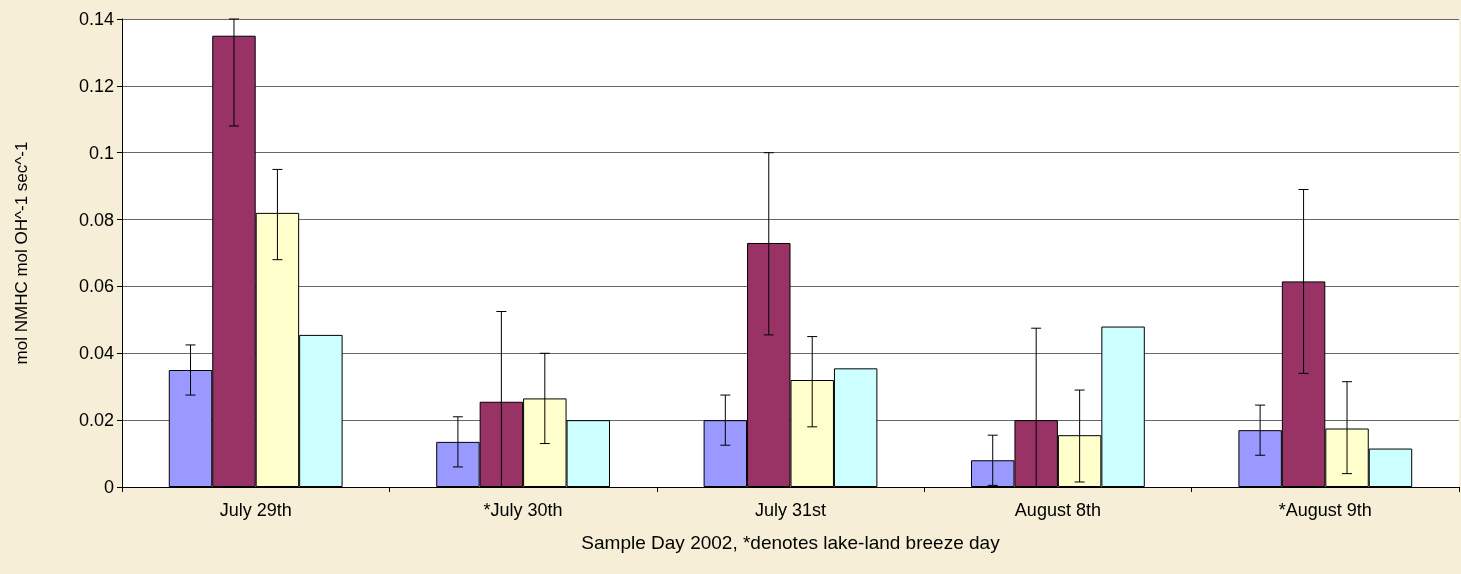 The width and height of the screenshot is (1461, 574). Describe the element at coordinates (96, 420) in the screenshot. I see `y-tick-label: 0.02` at that location.